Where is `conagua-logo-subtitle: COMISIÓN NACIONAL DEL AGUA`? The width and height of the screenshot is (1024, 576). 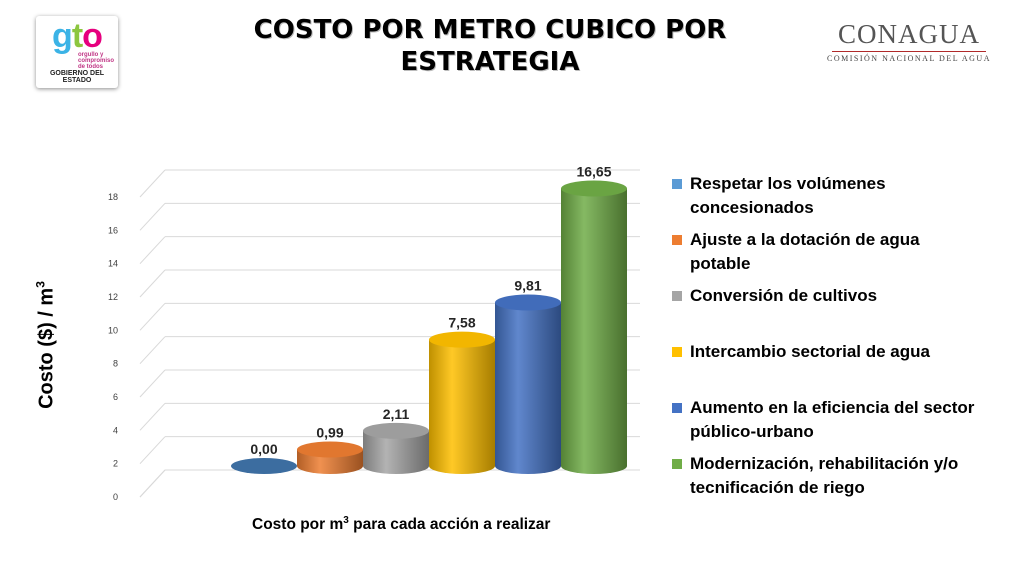
conagua-logo-subtitle: COMISIÓN NACIONAL DEL AGUA is located at coordinates (909, 58).